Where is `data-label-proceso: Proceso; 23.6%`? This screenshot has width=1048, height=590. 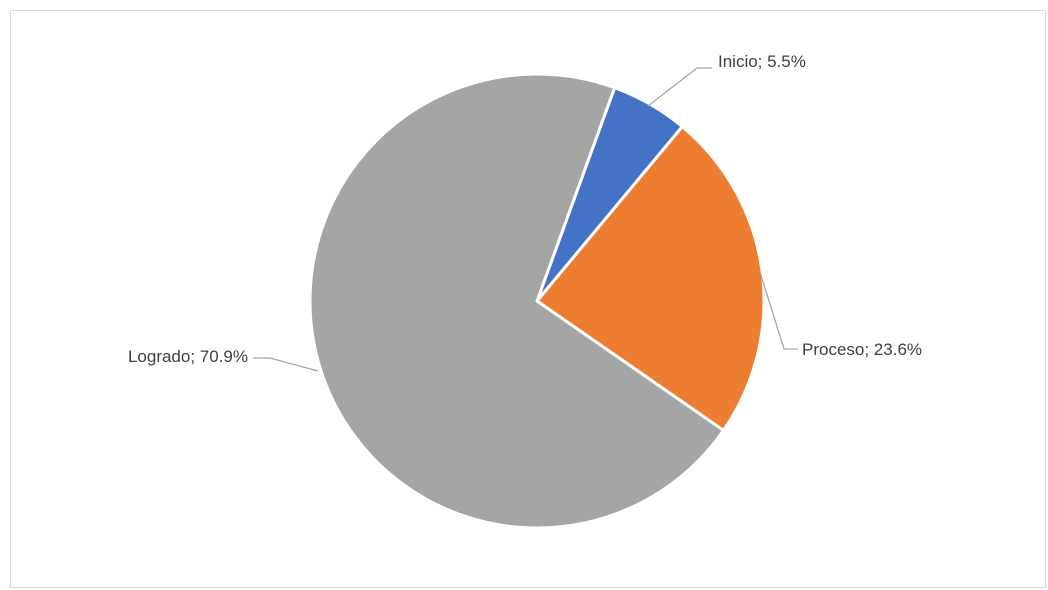 data-label-proceso: Proceso; 23.6% is located at coordinates (862, 349).